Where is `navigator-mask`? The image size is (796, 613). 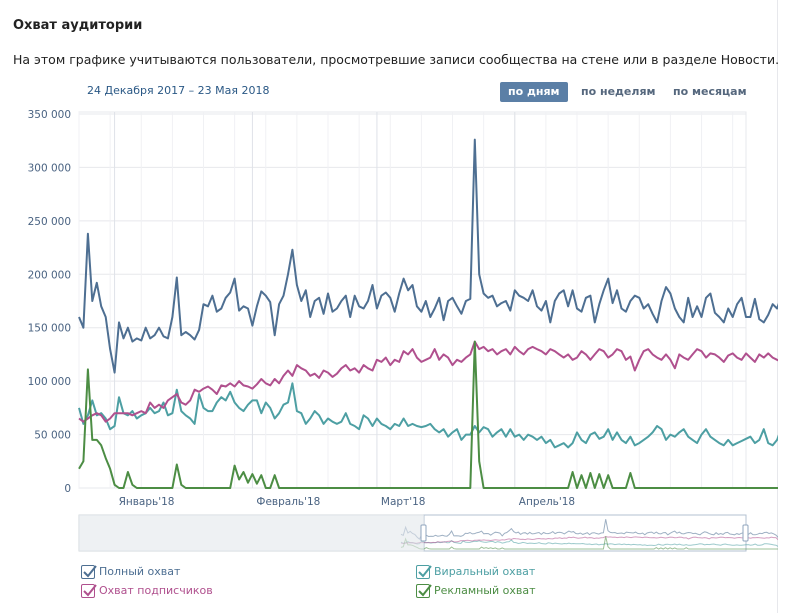
navigator-mask is located at coordinates (251, 533).